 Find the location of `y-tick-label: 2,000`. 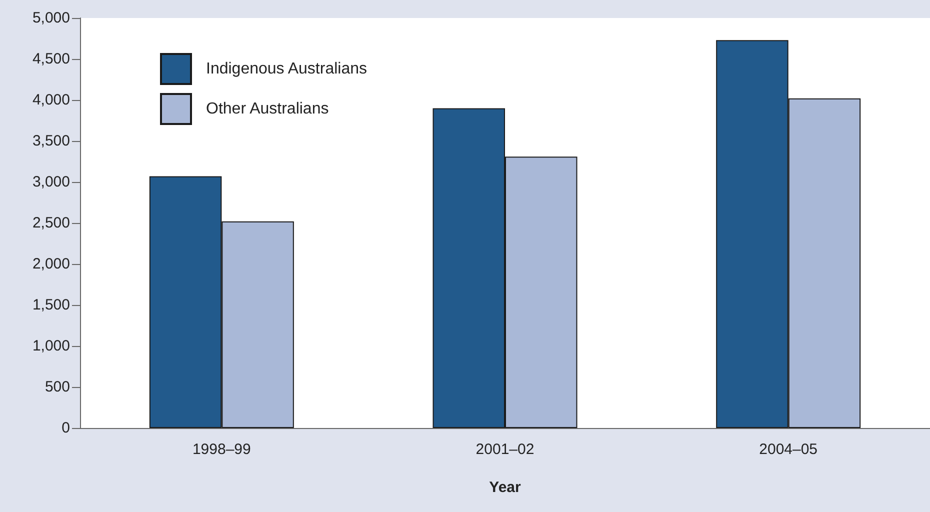

y-tick-label: 2,000 is located at coordinates (51, 264).